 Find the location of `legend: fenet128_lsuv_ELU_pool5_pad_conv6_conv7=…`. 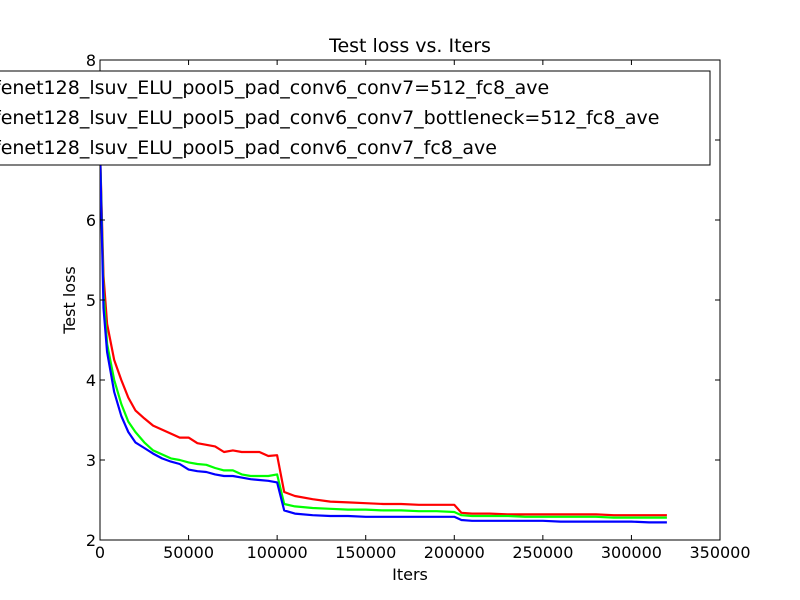

legend: fenet128_lsuv_ELU_pool5_pad_conv6_conv7=… is located at coordinates (355, 118).